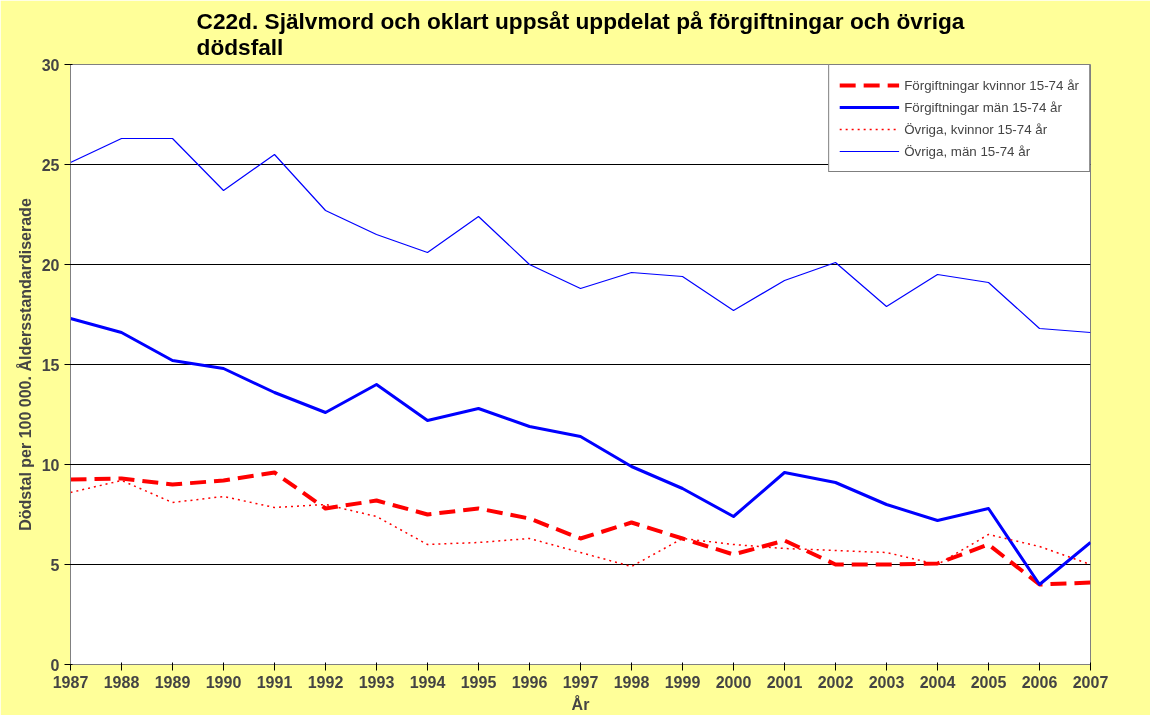 Image resolution: width=1160 pixels, height=722 pixels. What do you see at coordinates (1090, 682) in the screenshot?
I see `x-tick-label: 2007` at bounding box center [1090, 682].